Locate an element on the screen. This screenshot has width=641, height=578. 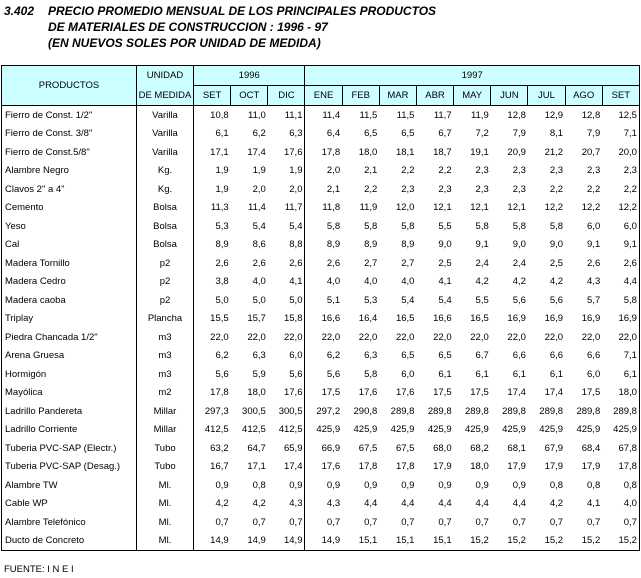
table-cell: 6,0 is located at coordinates (296, 356).